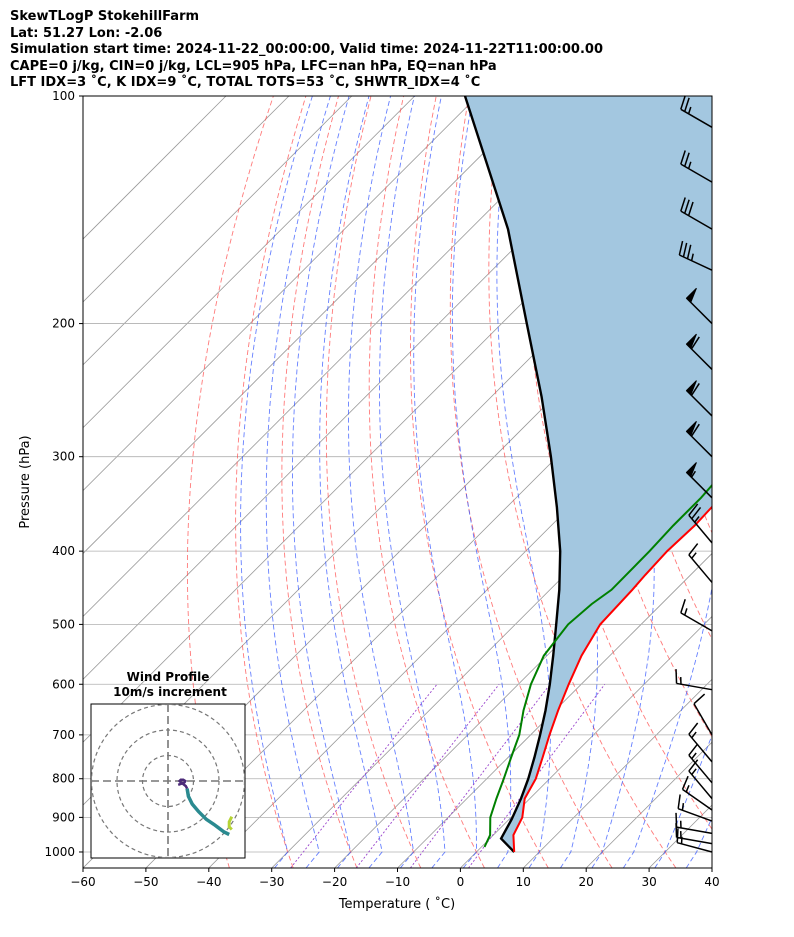 The height and width of the screenshot is (937, 794). What do you see at coordinates (86, 33) in the screenshot?
I see `location-line: Lat: 51.27 Lon: -2.06` at bounding box center [86, 33].